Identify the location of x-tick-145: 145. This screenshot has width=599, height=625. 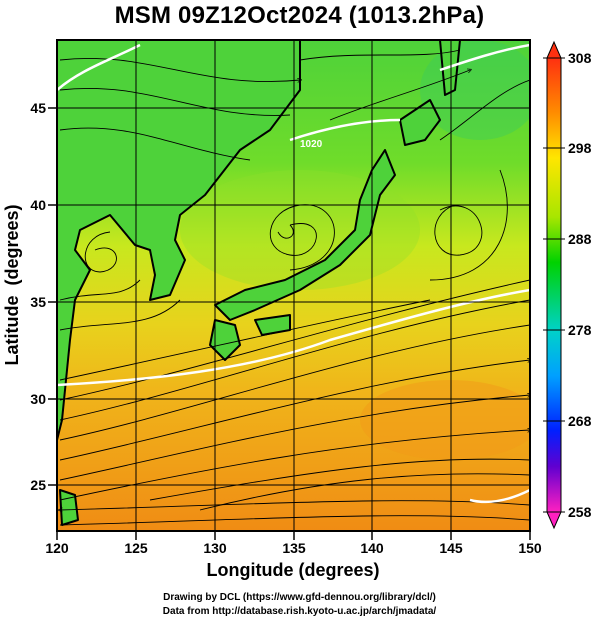
(451, 548).